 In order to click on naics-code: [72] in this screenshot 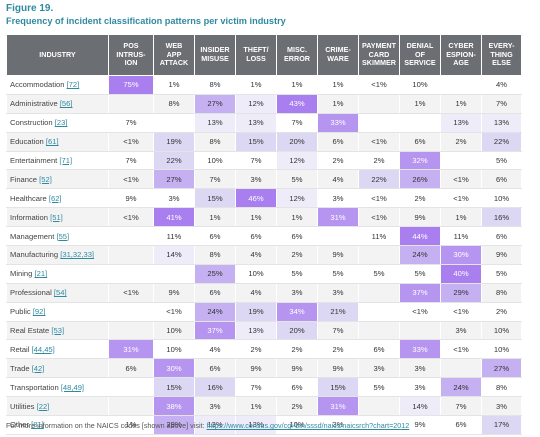, I will do `click(73, 85)`.